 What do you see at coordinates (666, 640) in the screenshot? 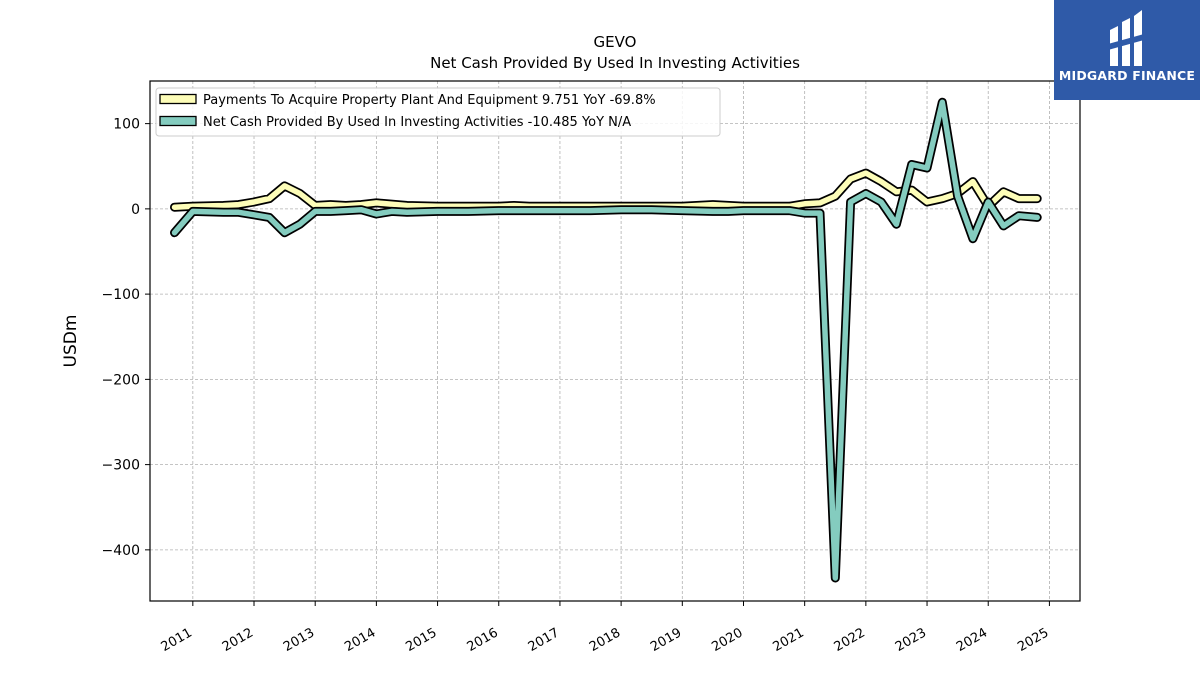
I see `x-tick-label: 2019` at bounding box center [666, 640].